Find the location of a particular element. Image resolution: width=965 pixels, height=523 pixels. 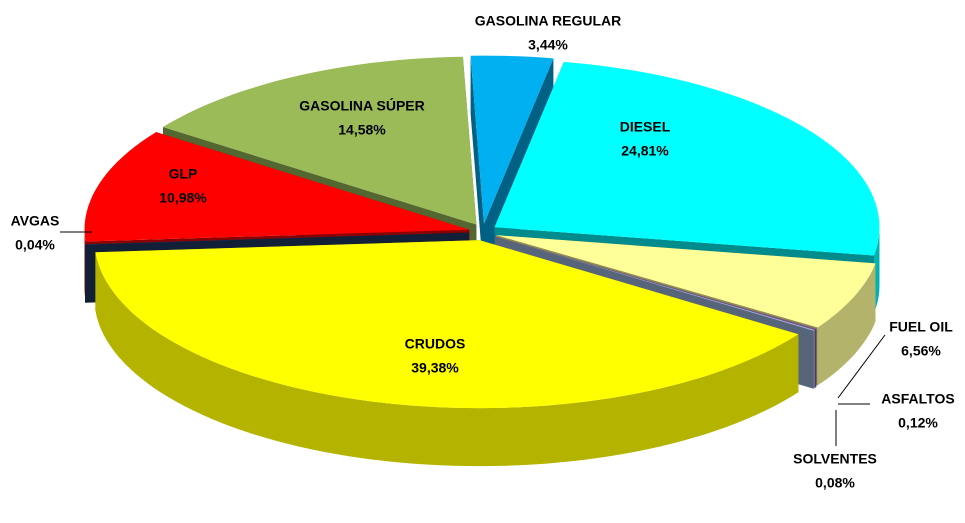

slice-label: CRUDOS is located at coordinates (435, 344).